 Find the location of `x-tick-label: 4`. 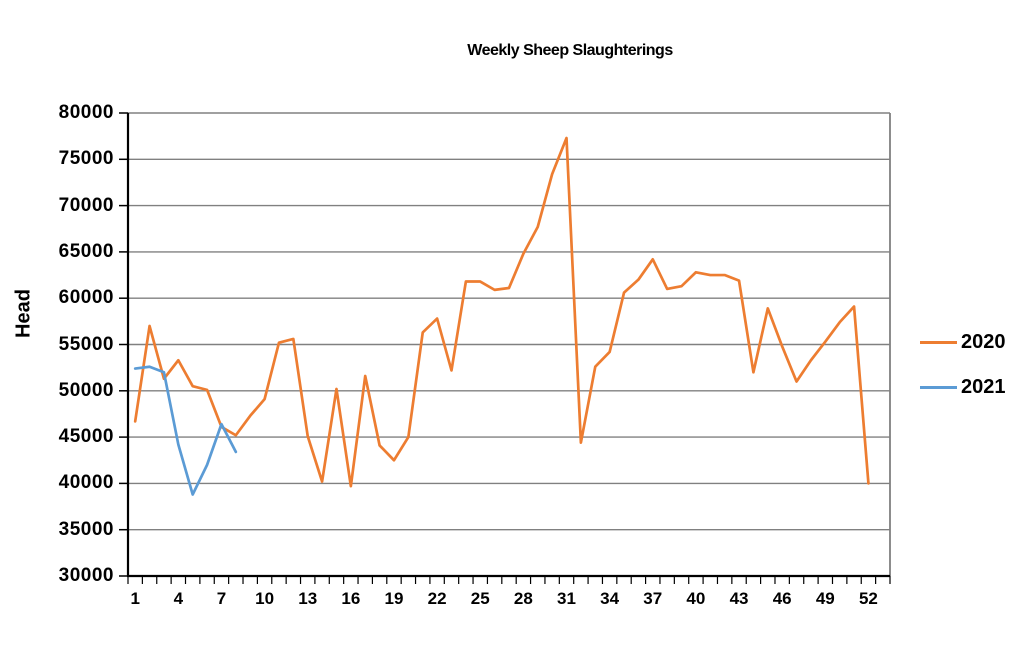

x-tick-label: 4 is located at coordinates (178, 598).